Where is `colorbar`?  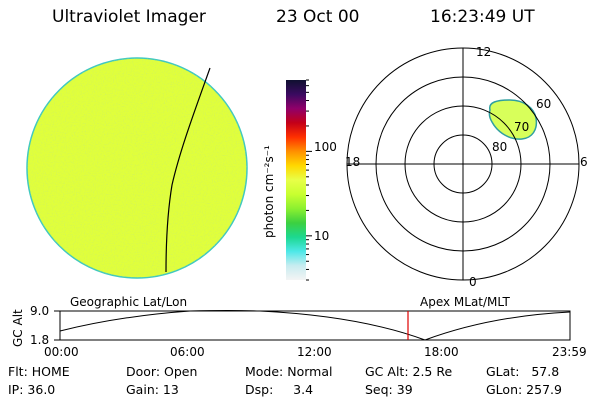
colorbar is located at coordinates (299, 180).